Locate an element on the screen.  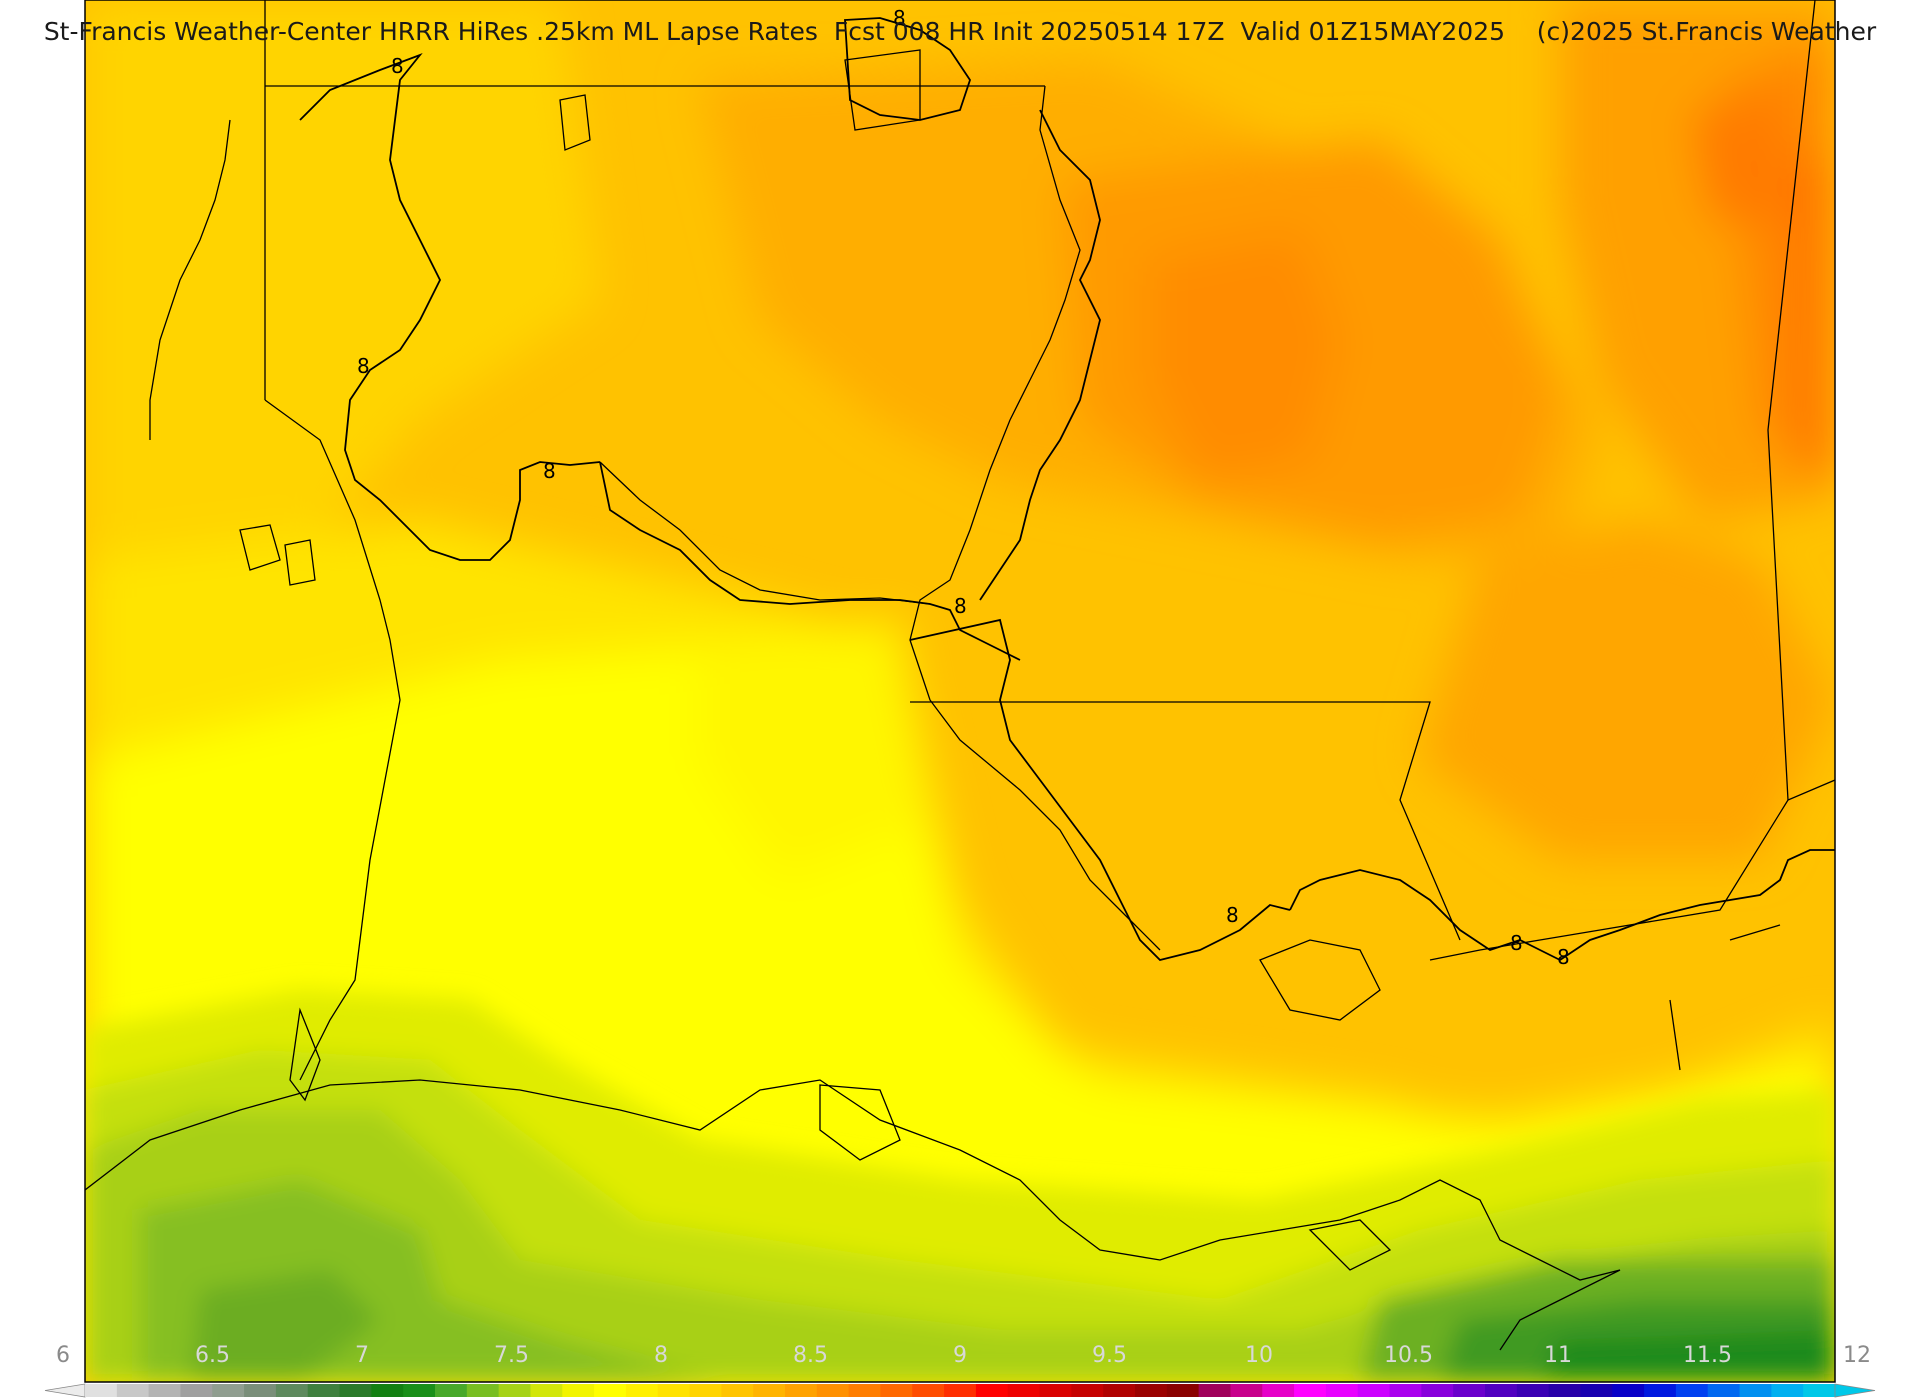
red-river is located at coordinates (765, 533).